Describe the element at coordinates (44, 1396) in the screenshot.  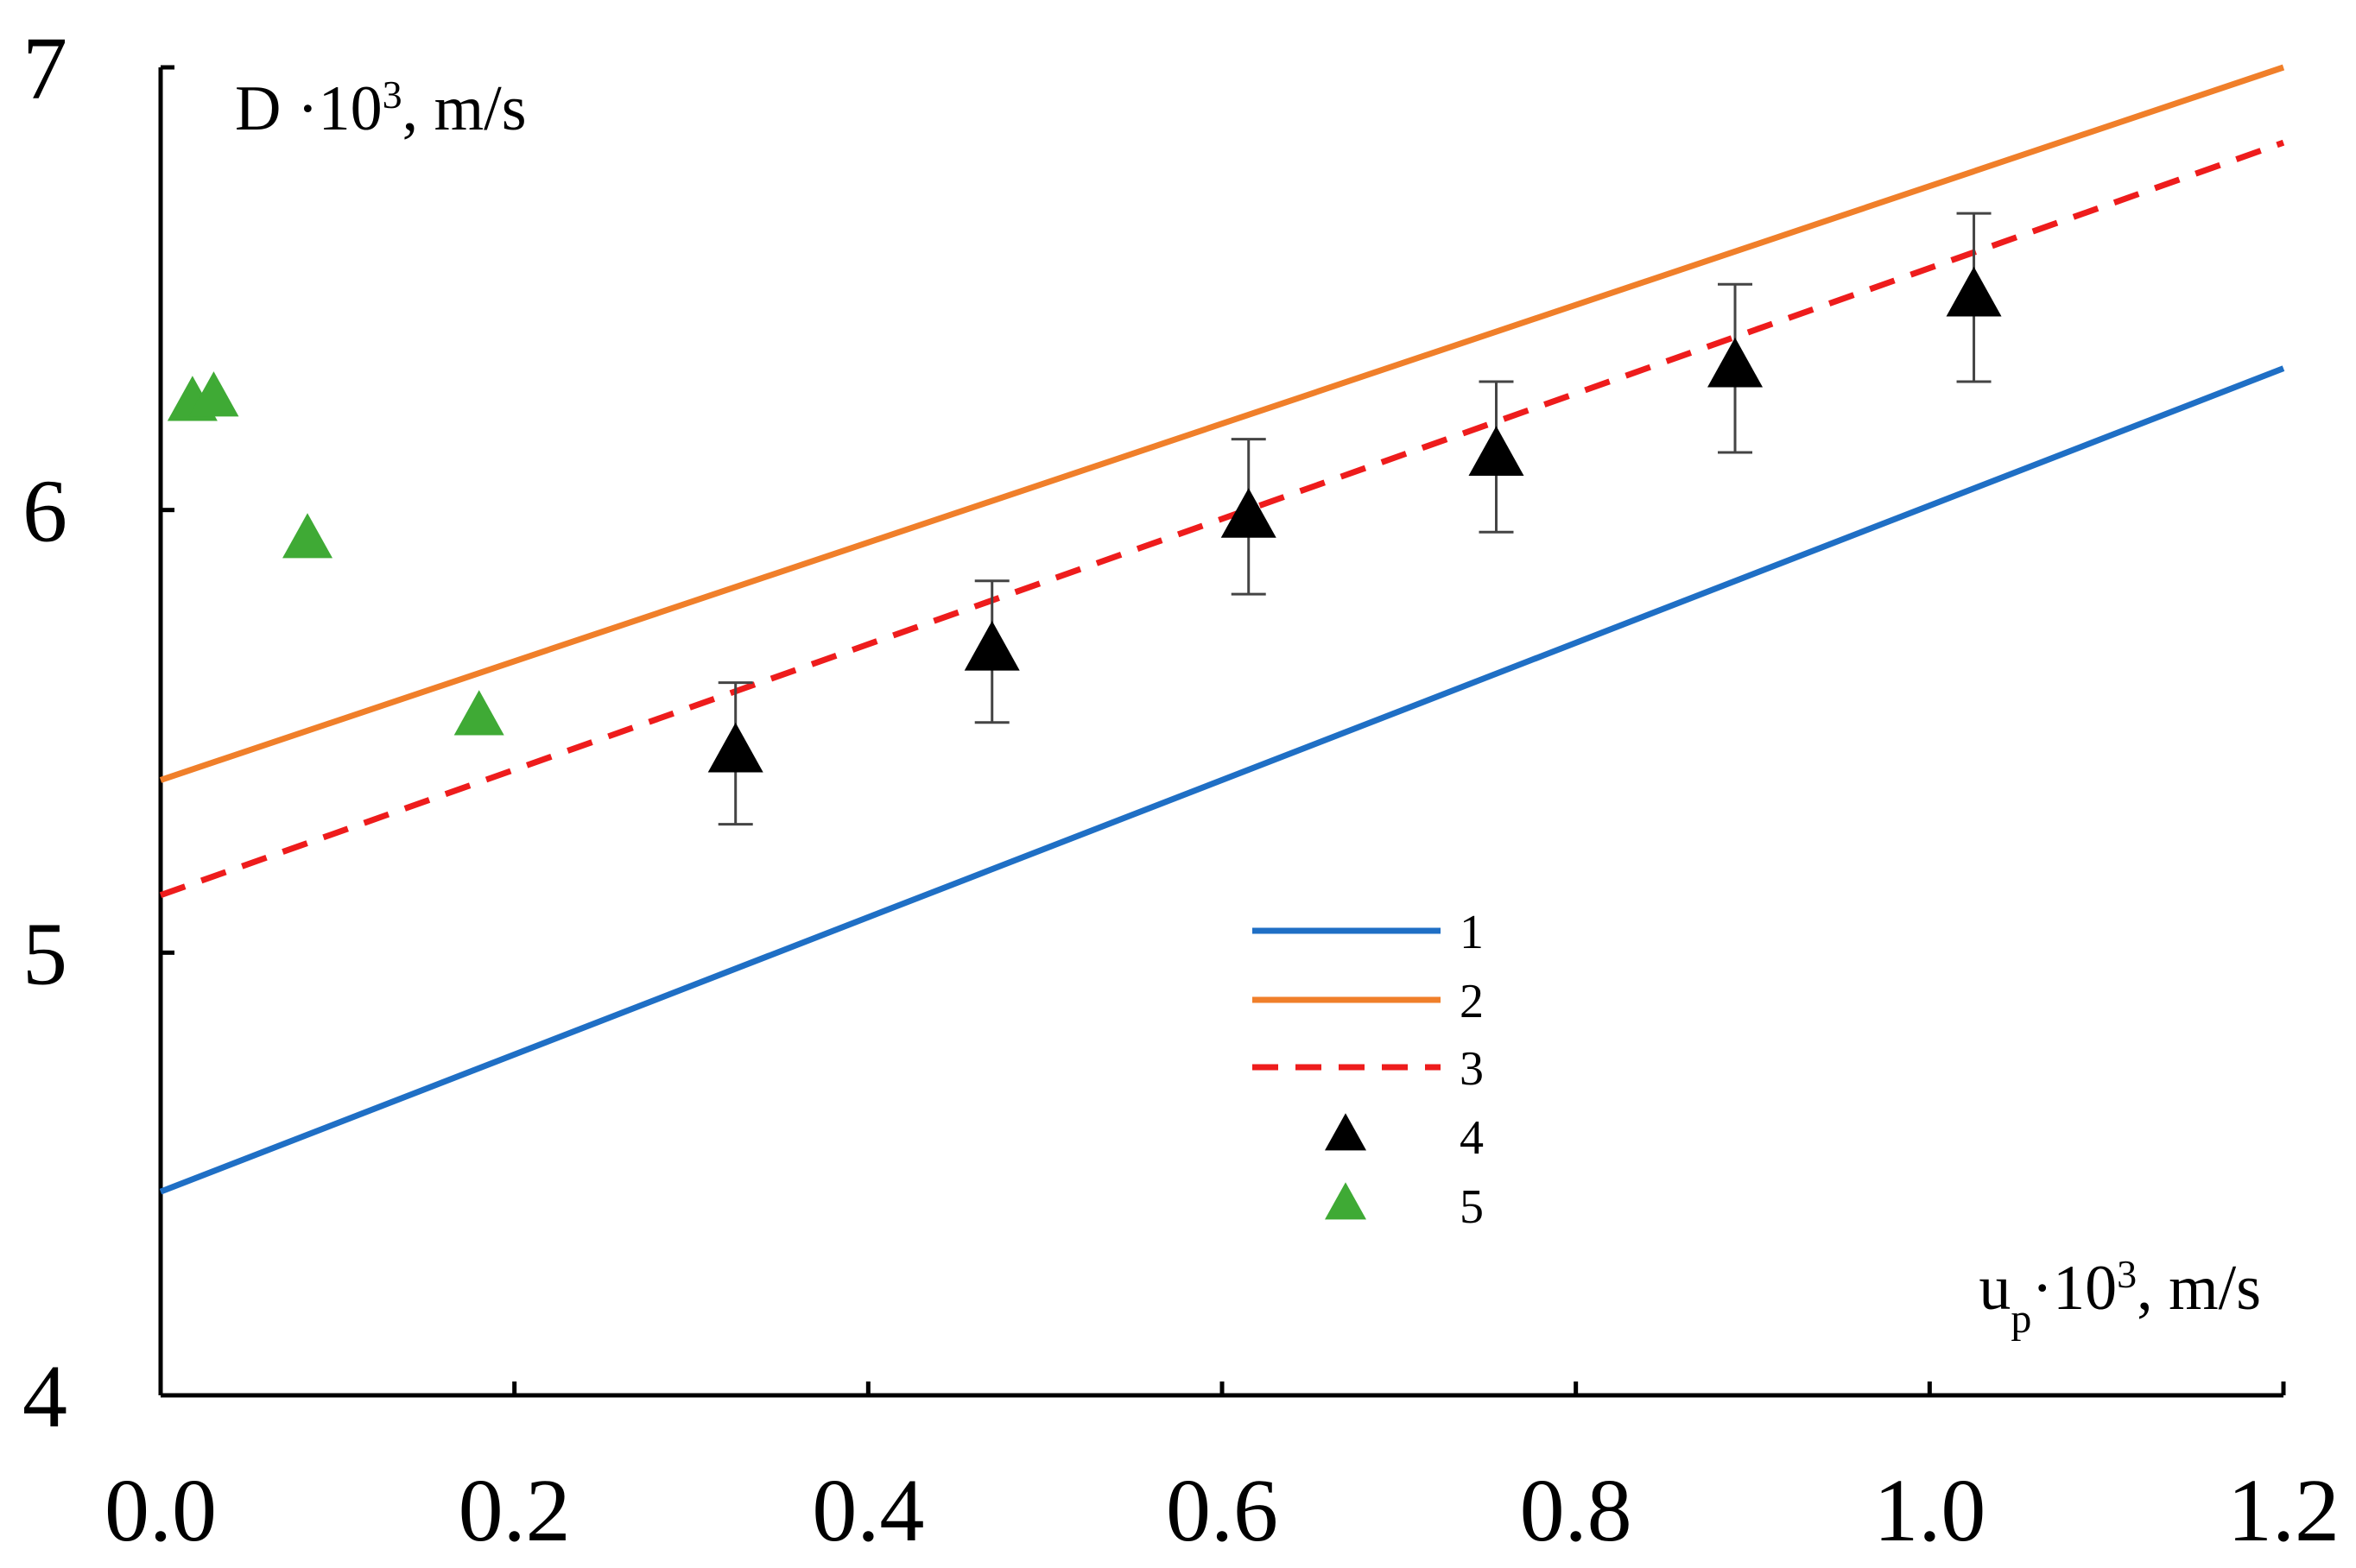
I see `y-tick-label: 4` at that location.